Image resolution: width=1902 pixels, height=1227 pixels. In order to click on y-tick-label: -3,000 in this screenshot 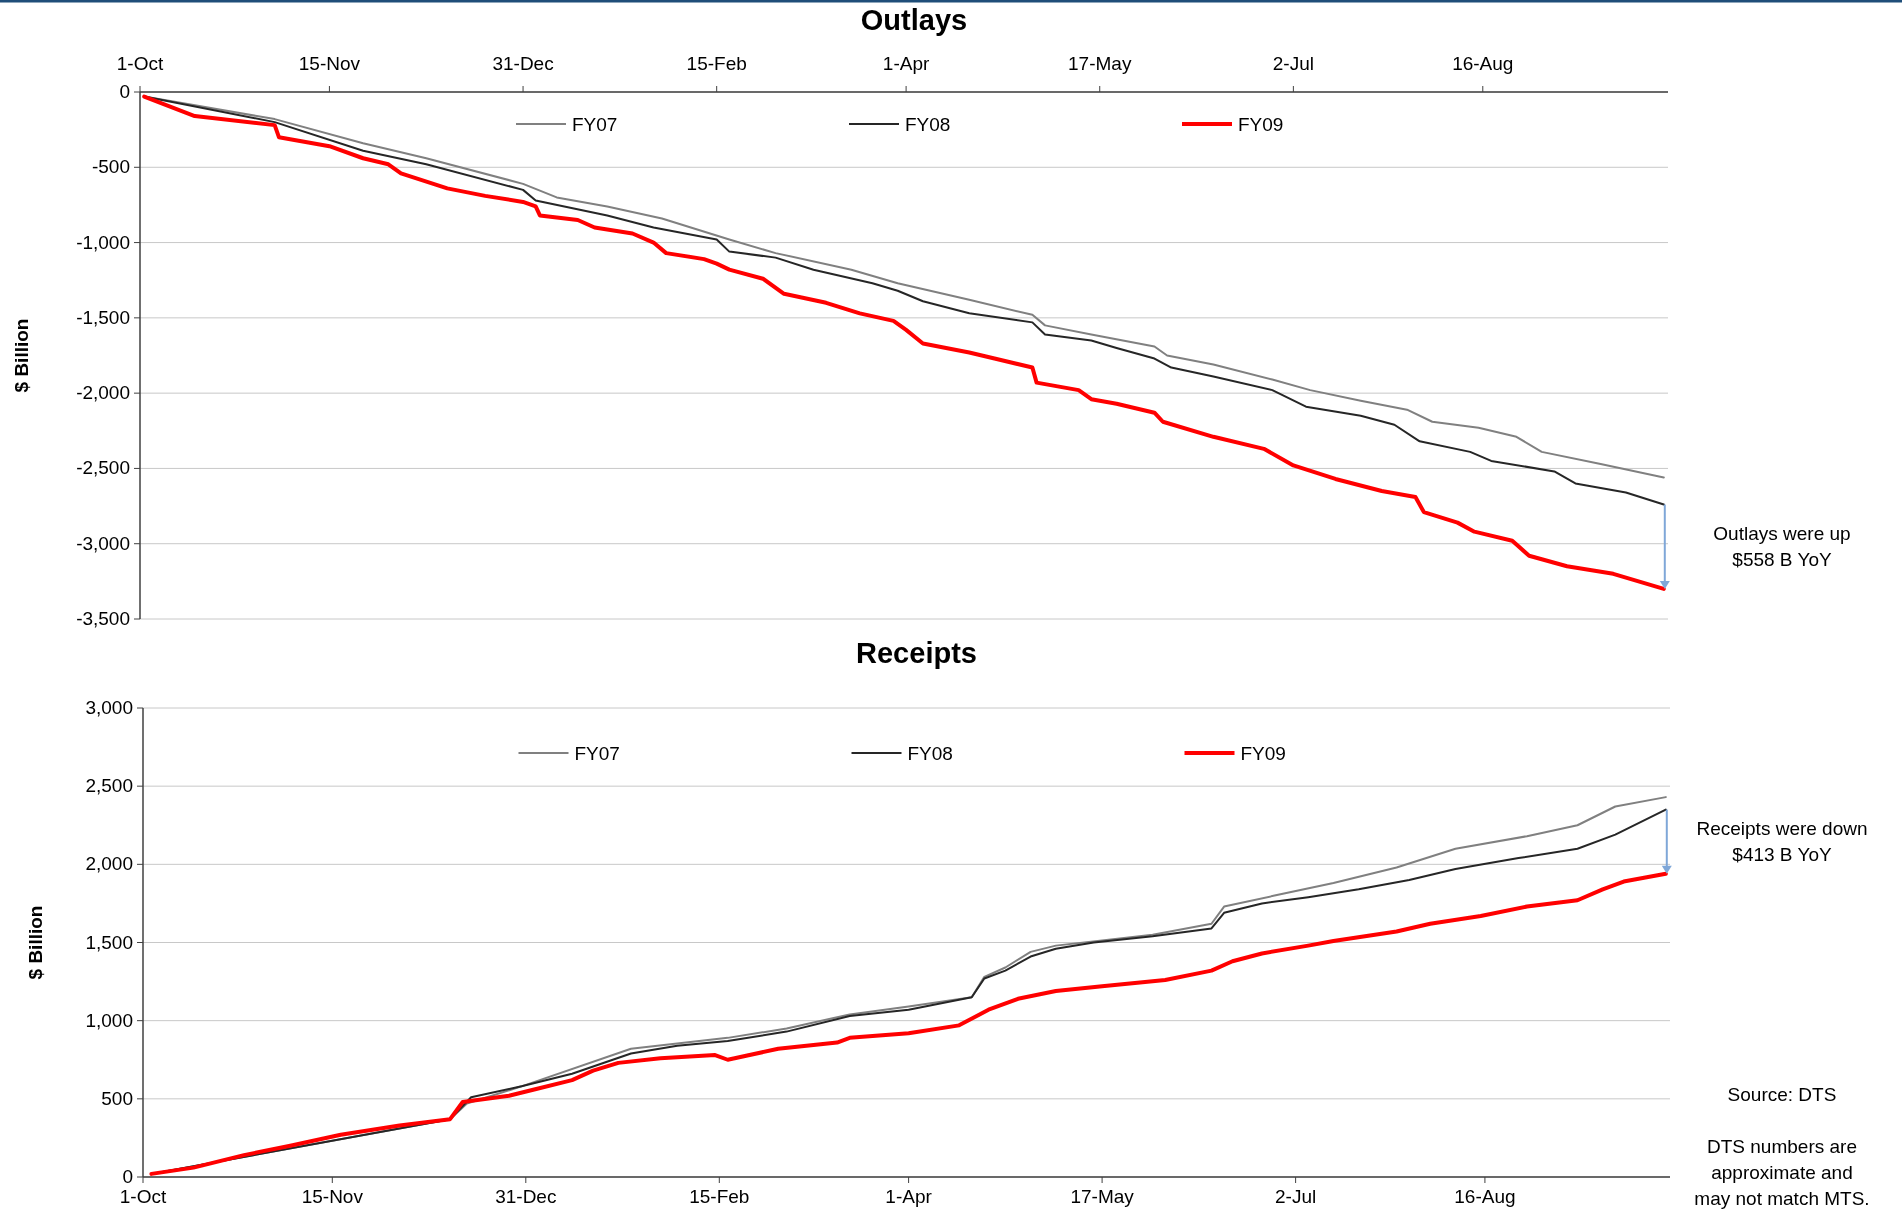, I will do `click(103, 543)`.